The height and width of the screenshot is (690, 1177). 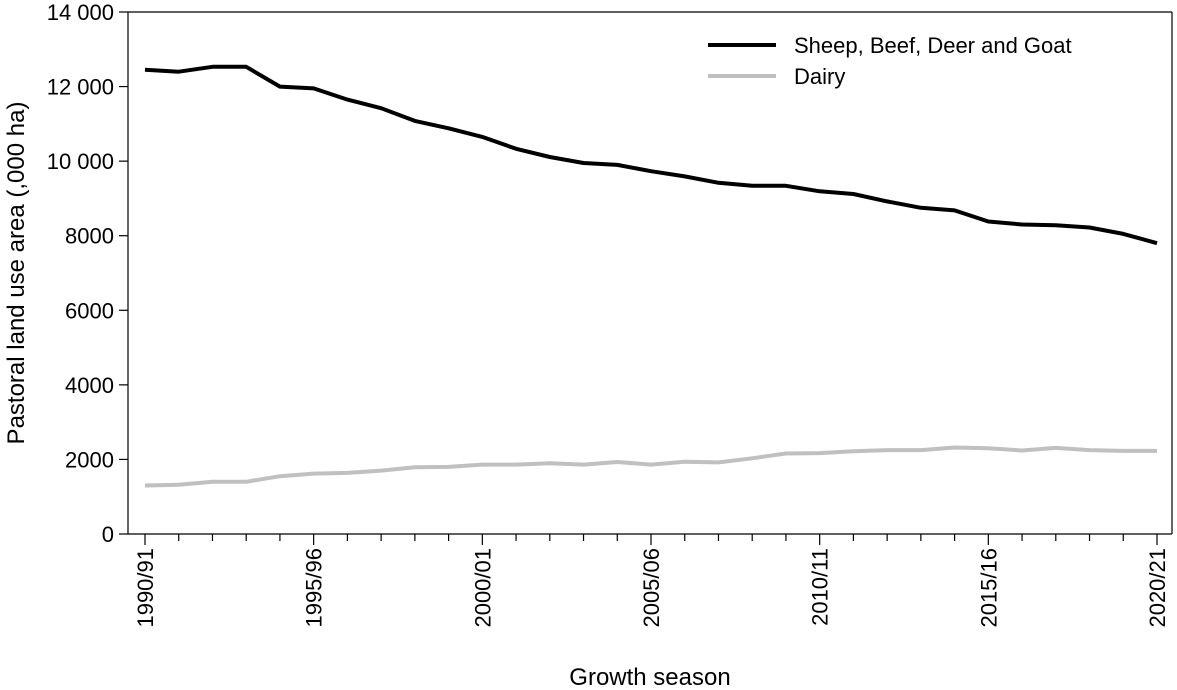 I want to click on y-tick-label: 6000, so click(x=89, y=310).